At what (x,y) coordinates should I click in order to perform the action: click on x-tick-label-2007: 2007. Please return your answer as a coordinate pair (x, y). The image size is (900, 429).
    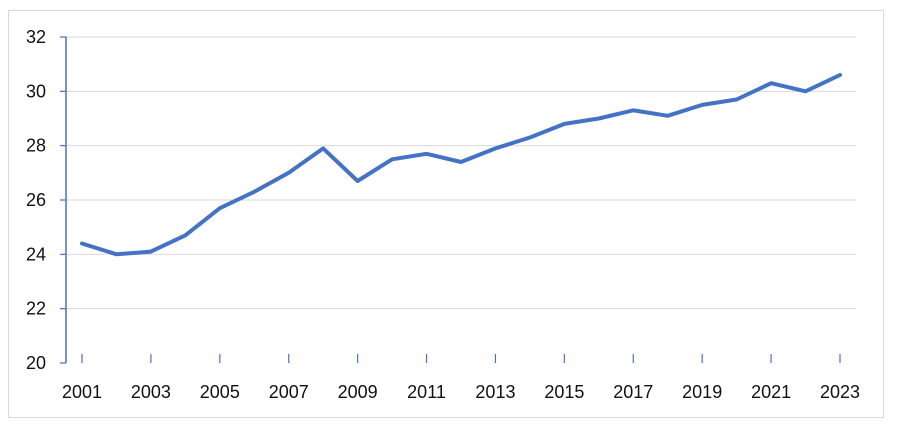
    Looking at the image, I should click on (289, 392).